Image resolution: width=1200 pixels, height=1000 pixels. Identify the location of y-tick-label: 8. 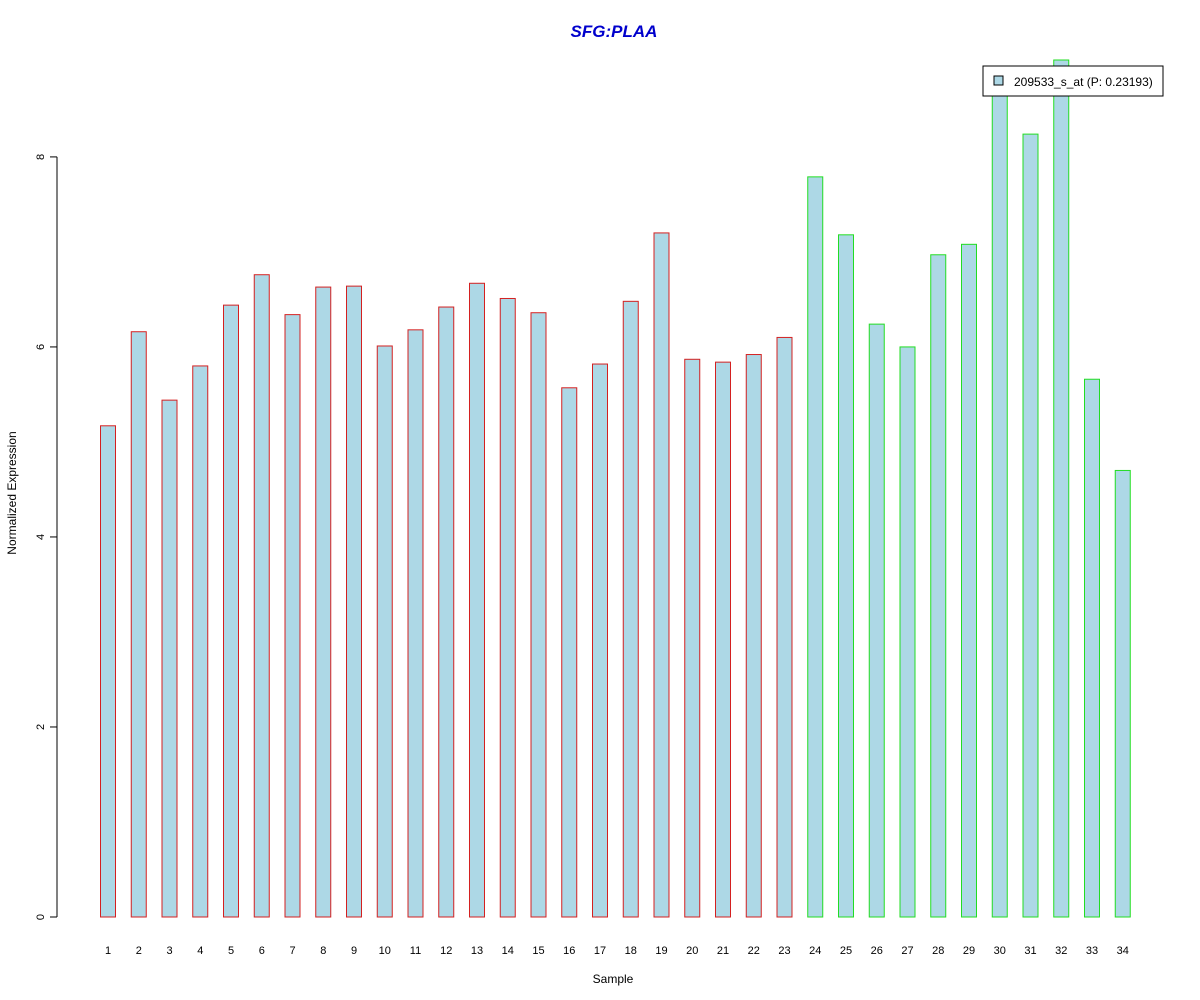
(41, 157).